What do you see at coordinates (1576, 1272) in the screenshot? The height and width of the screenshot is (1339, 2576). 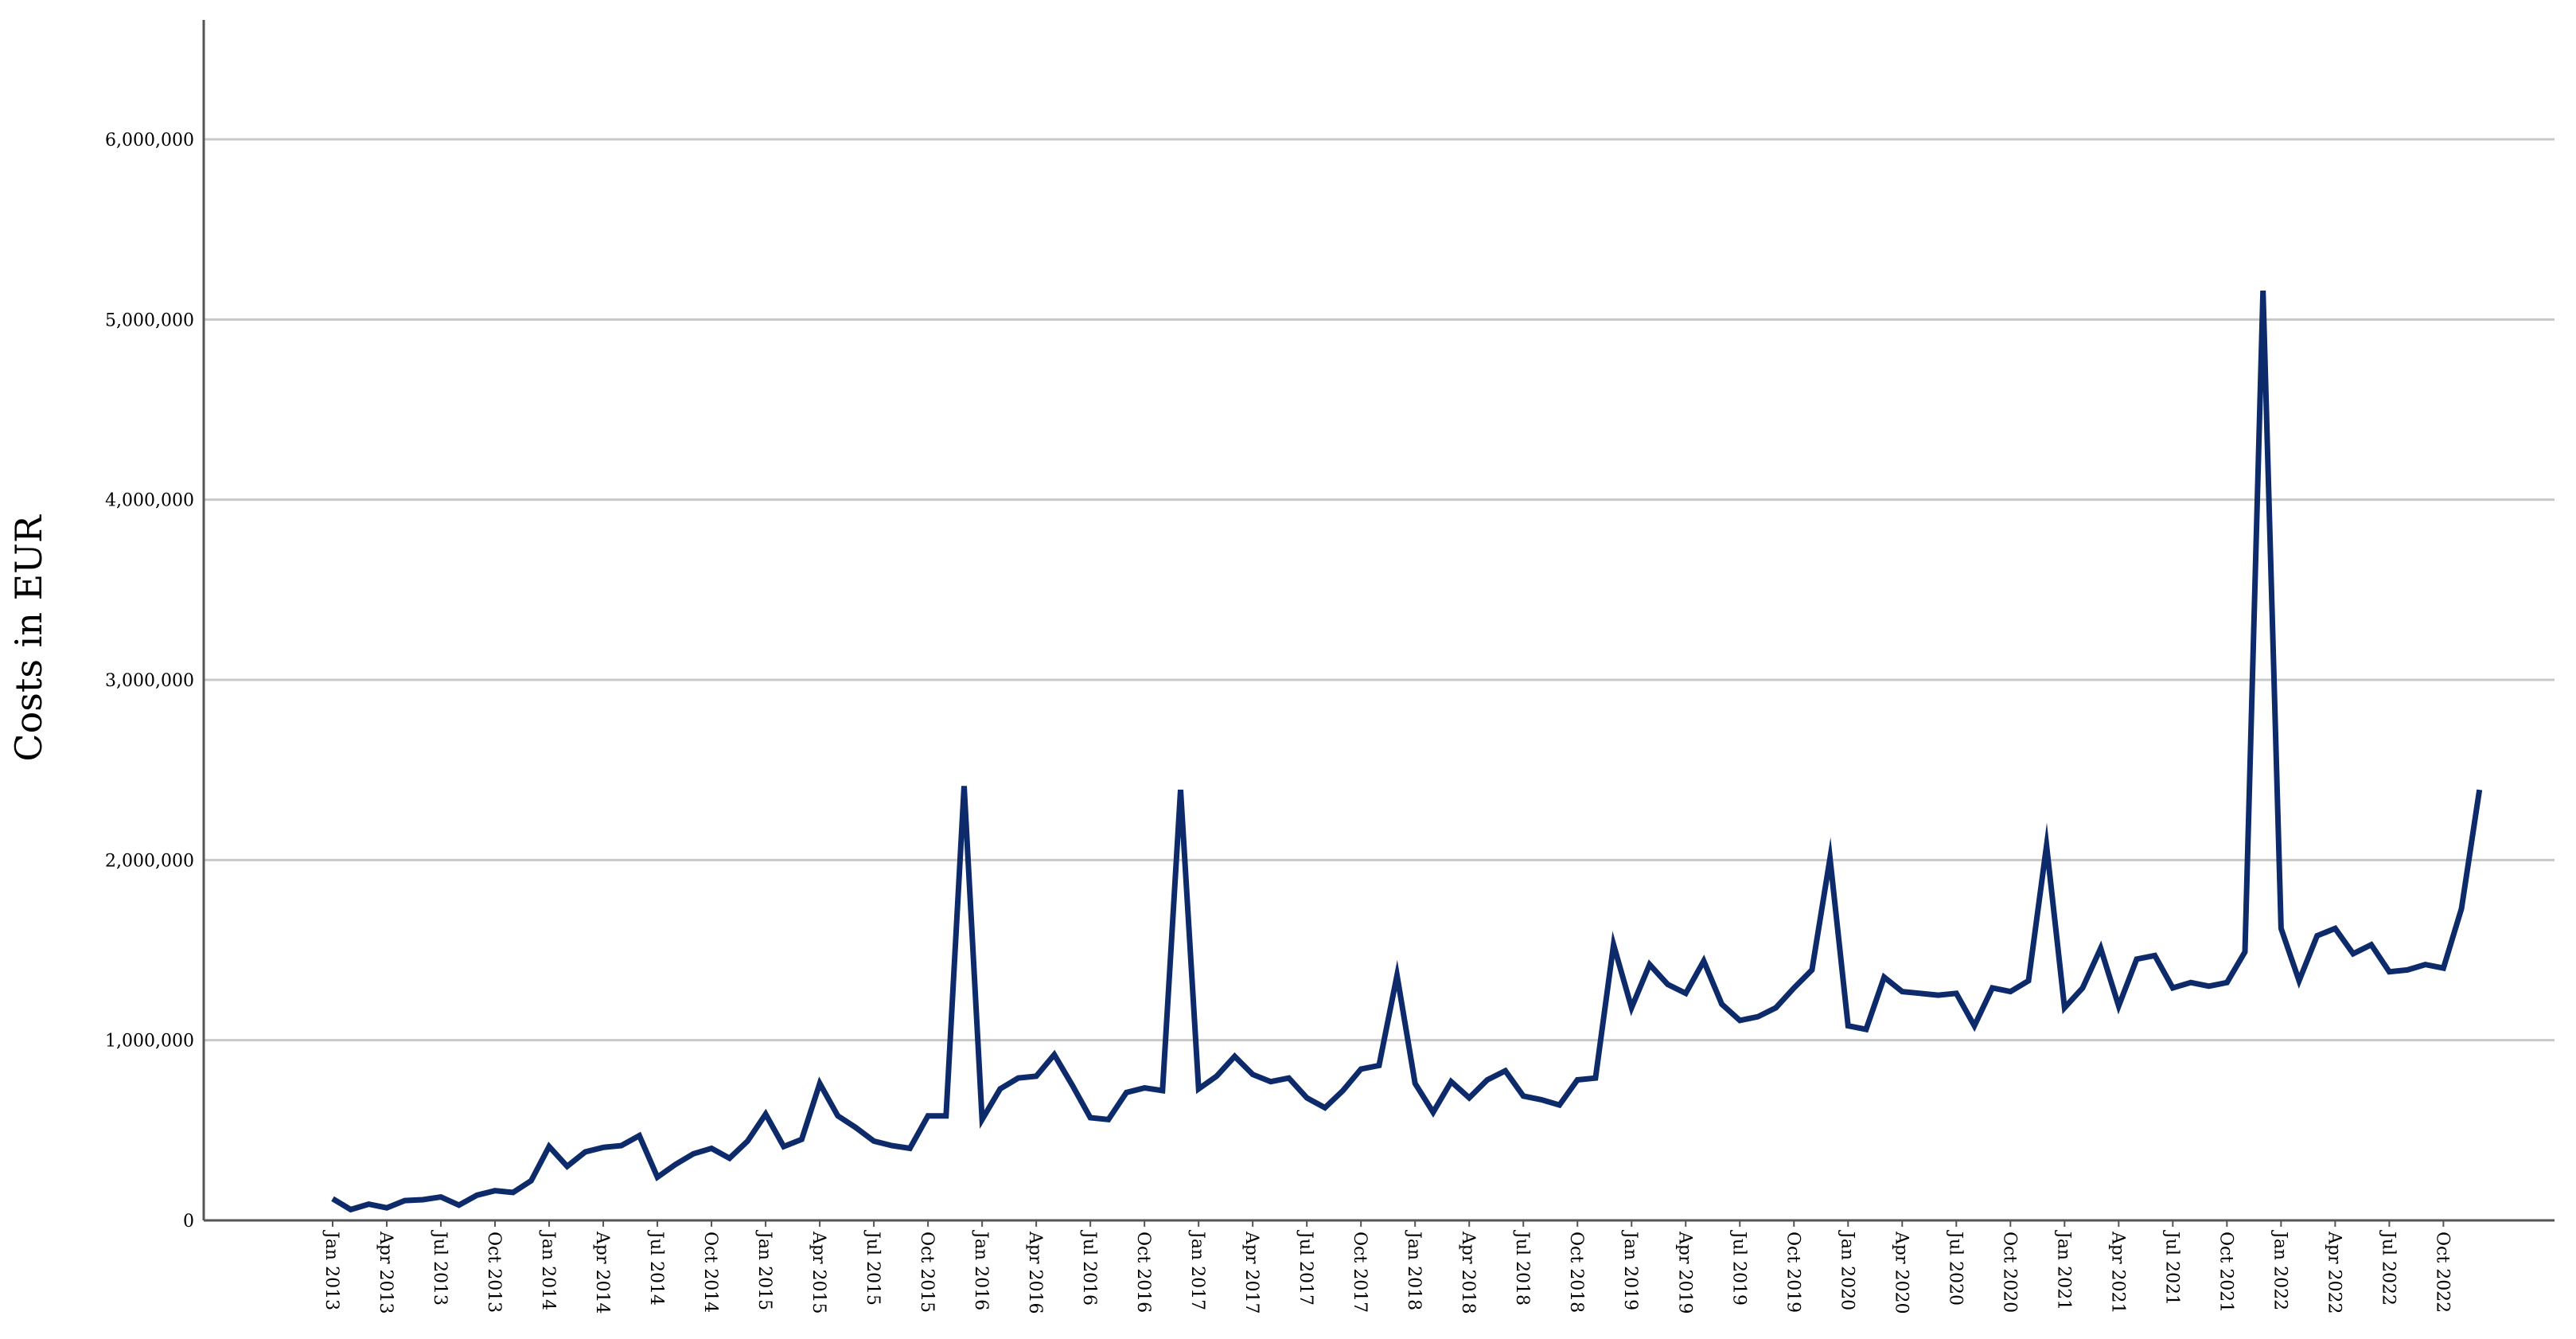 I see `x-tick-label: Oct 2018` at bounding box center [1576, 1272].